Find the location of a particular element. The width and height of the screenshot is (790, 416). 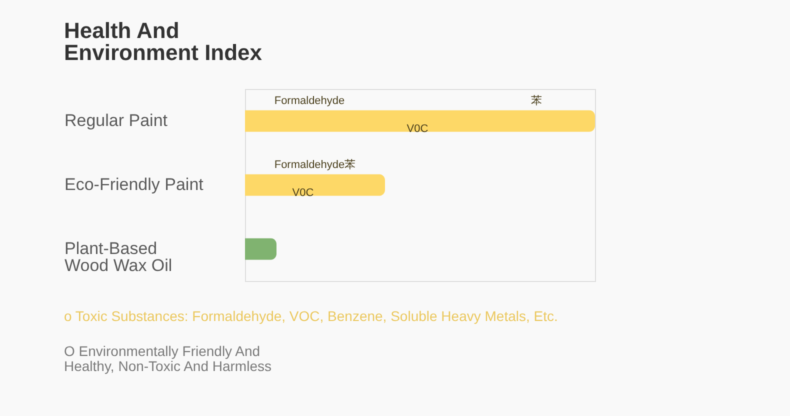

text: O Environmentally Friendly And Healthy, Non-Toxic And Harmless is located at coordinates (168, 358).